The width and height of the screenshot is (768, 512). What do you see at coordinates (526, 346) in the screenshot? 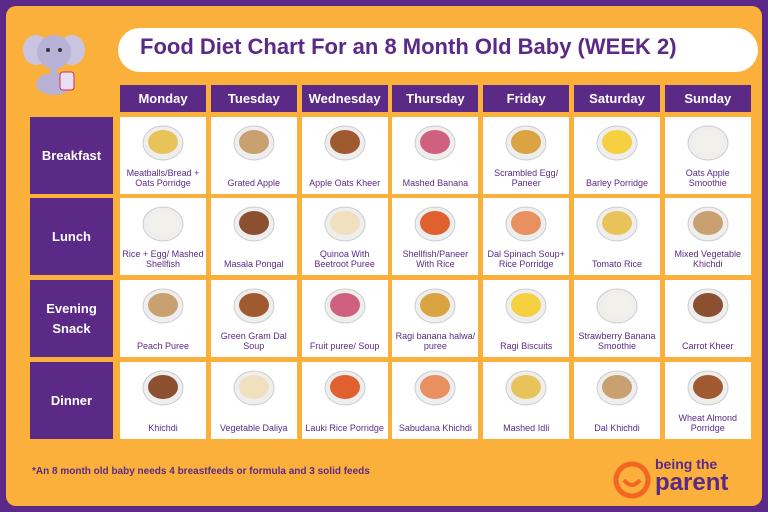
I see `meal-name: Ragi Biscuits` at bounding box center [526, 346].